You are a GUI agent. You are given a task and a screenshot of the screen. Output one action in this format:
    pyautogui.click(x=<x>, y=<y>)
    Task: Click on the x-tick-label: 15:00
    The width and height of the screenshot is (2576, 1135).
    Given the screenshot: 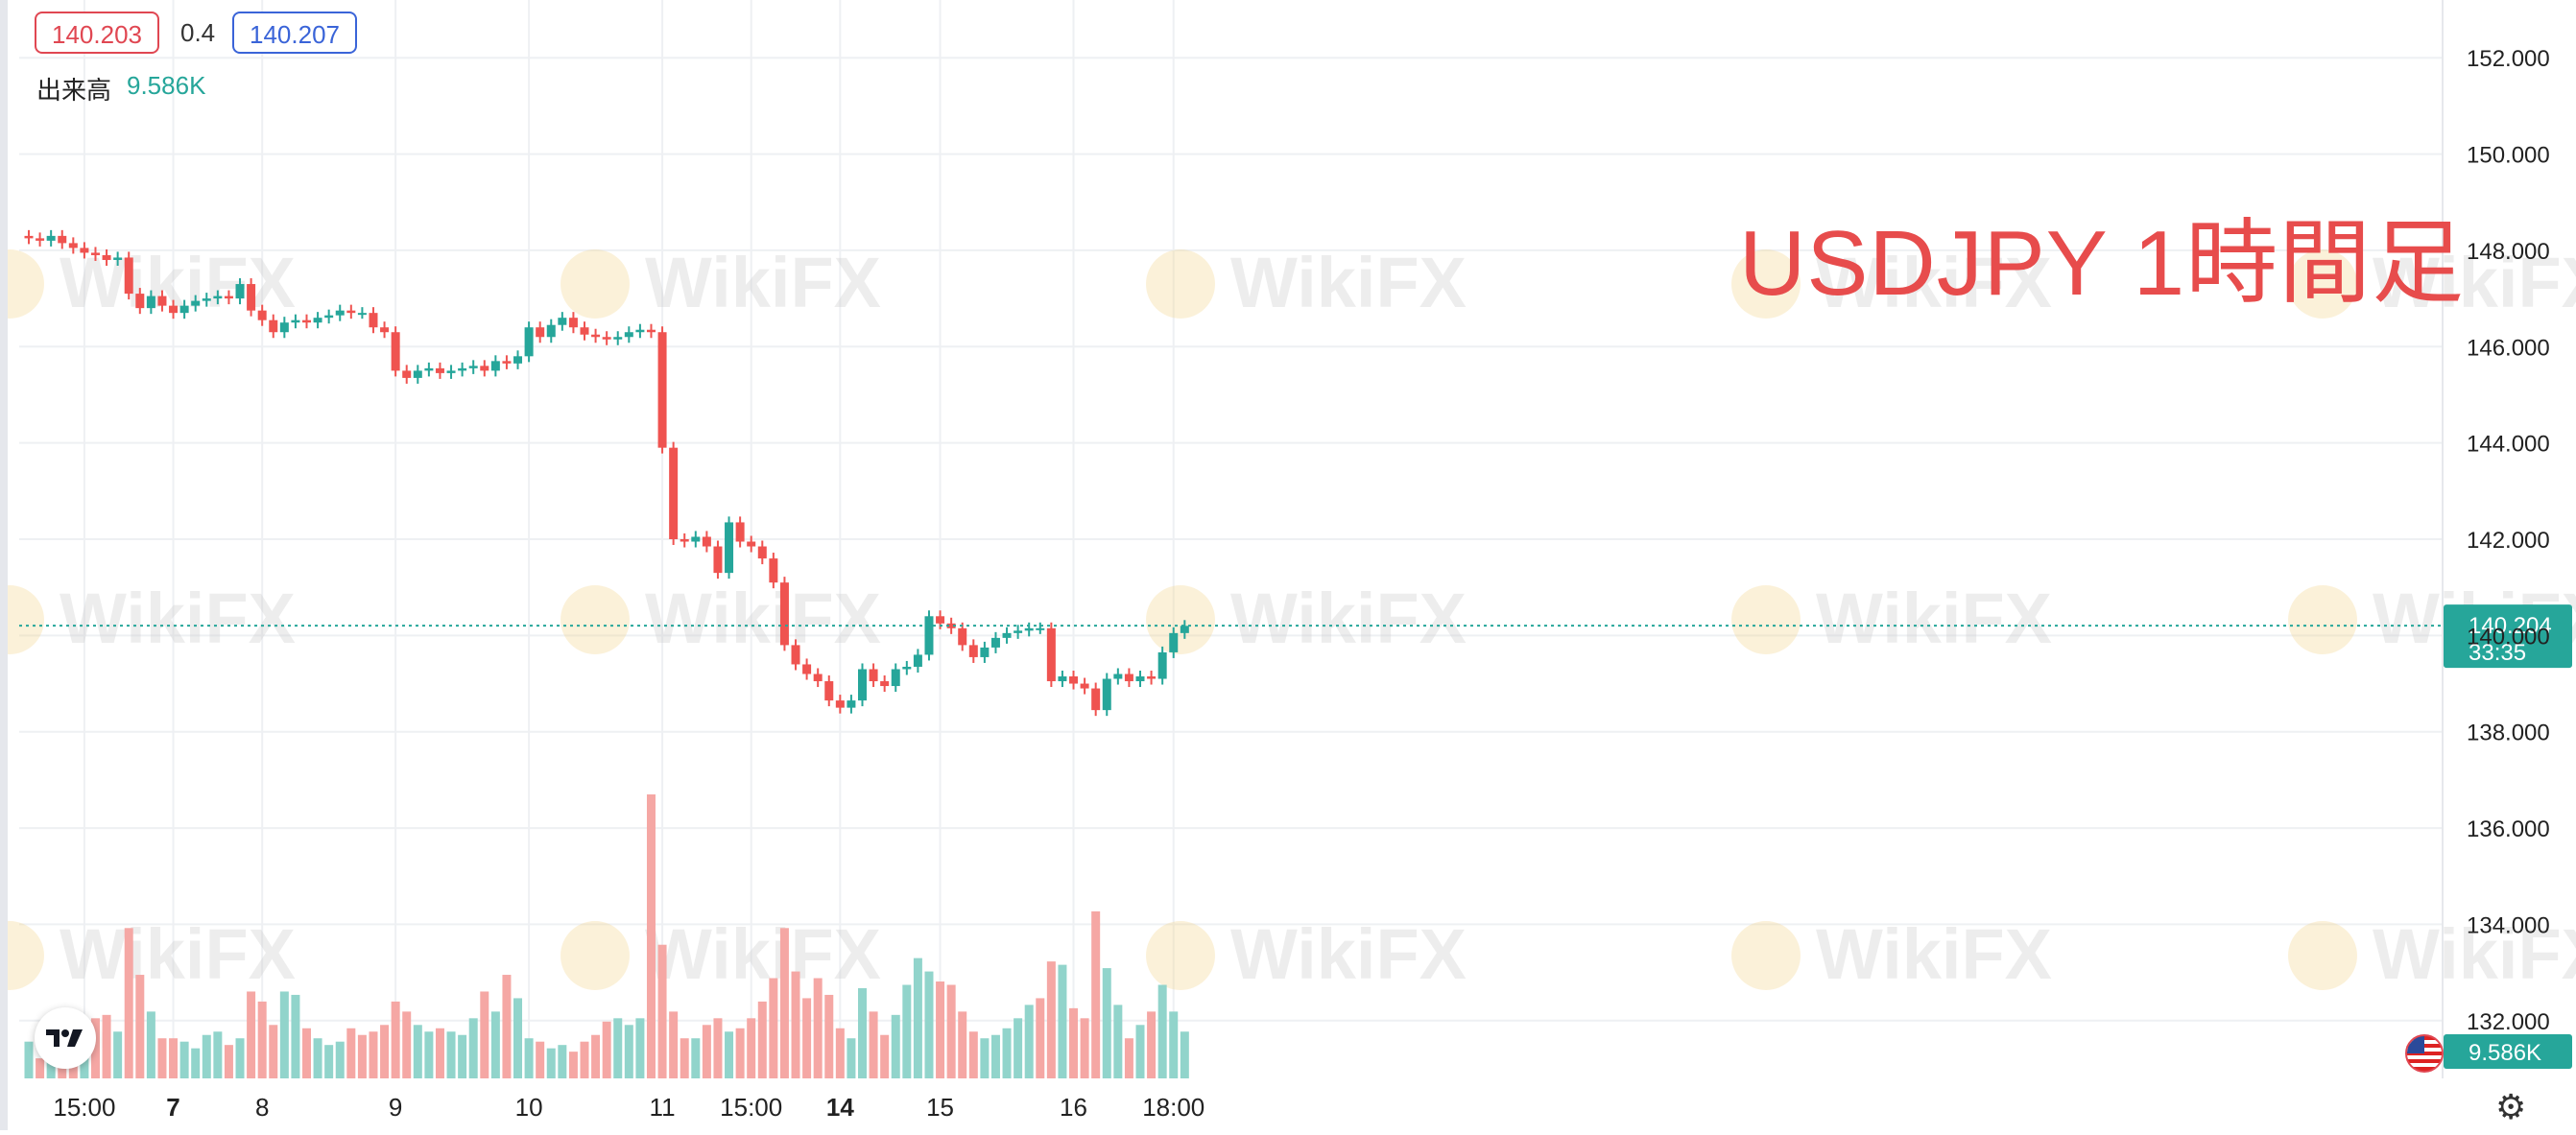 What is the action you would take?
    pyautogui.click(x=751, y=1107)
    